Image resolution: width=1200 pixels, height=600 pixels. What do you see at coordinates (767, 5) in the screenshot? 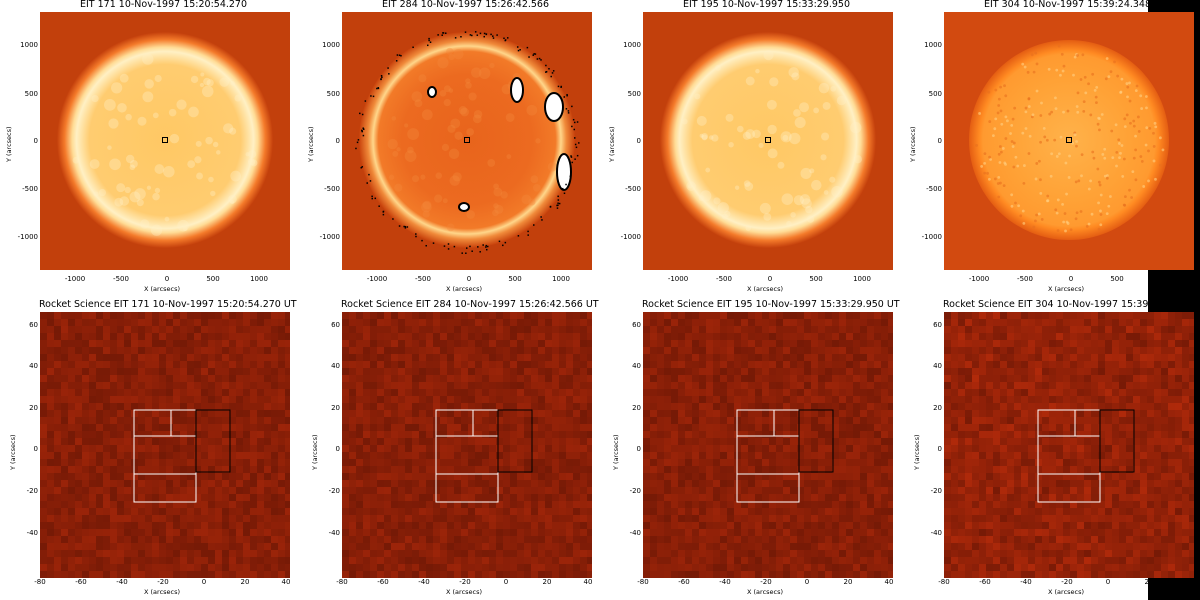
I see `panel-title: EIT 195 10-Nov-1997 15:33:29.950` at bounding box center [767, 5].